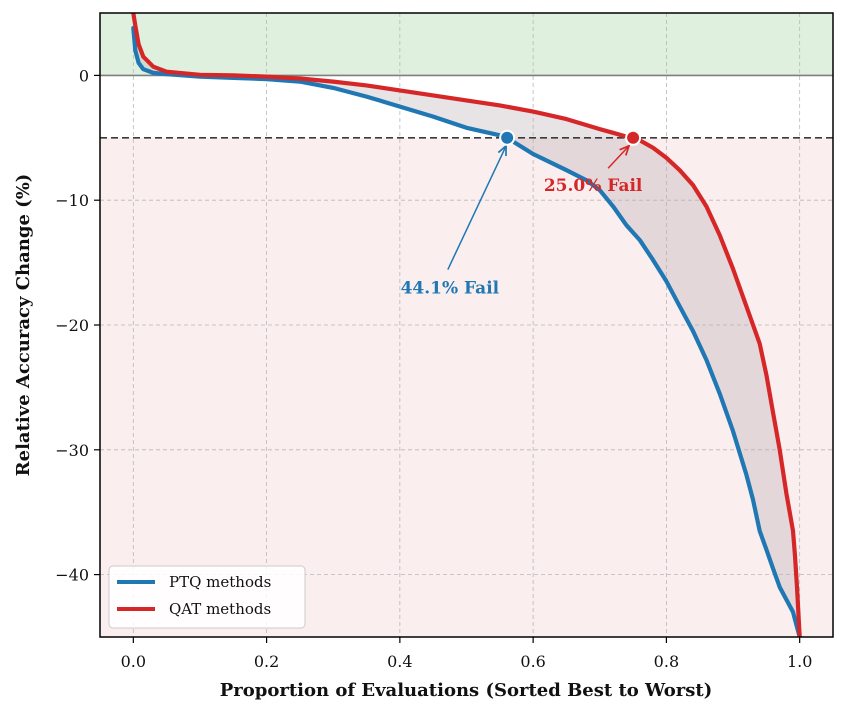 This screenshot has width=847, height=714. What do you see at coordinates (618, 157) in the screenshot?
I see `annotation-arrow-qat` at bounding box center [618, 157].